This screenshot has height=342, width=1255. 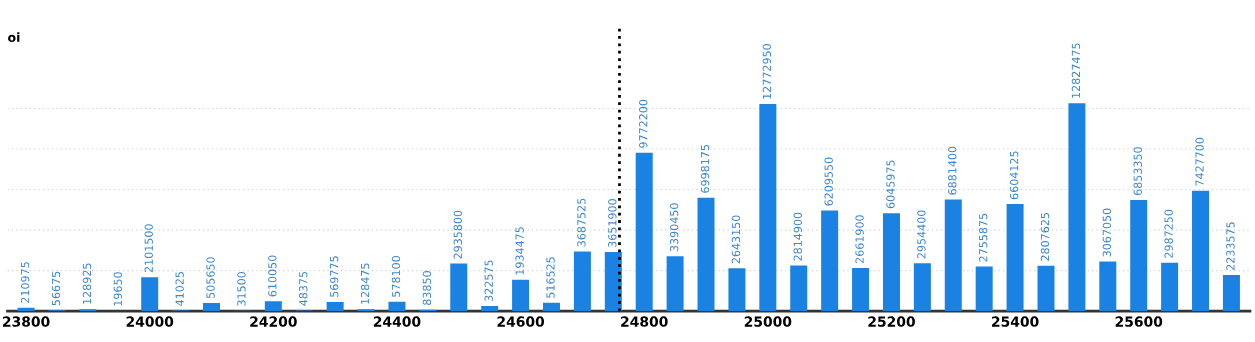 I want to click on data-label: 6853350, so click(x=1137, y=171).